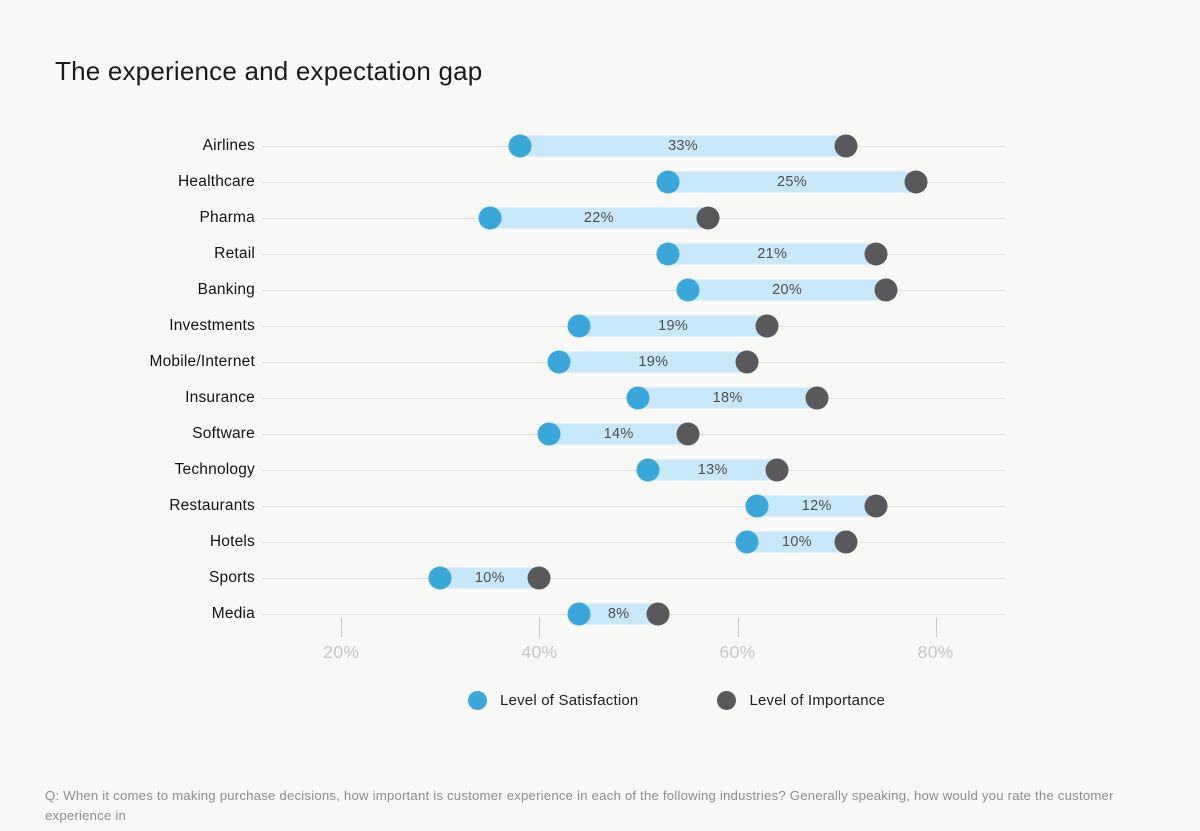  What do you see at coordinates (489, 578) in the screenshot?
I see `gap-value-label: 10%` at bounding box center [489, 578].